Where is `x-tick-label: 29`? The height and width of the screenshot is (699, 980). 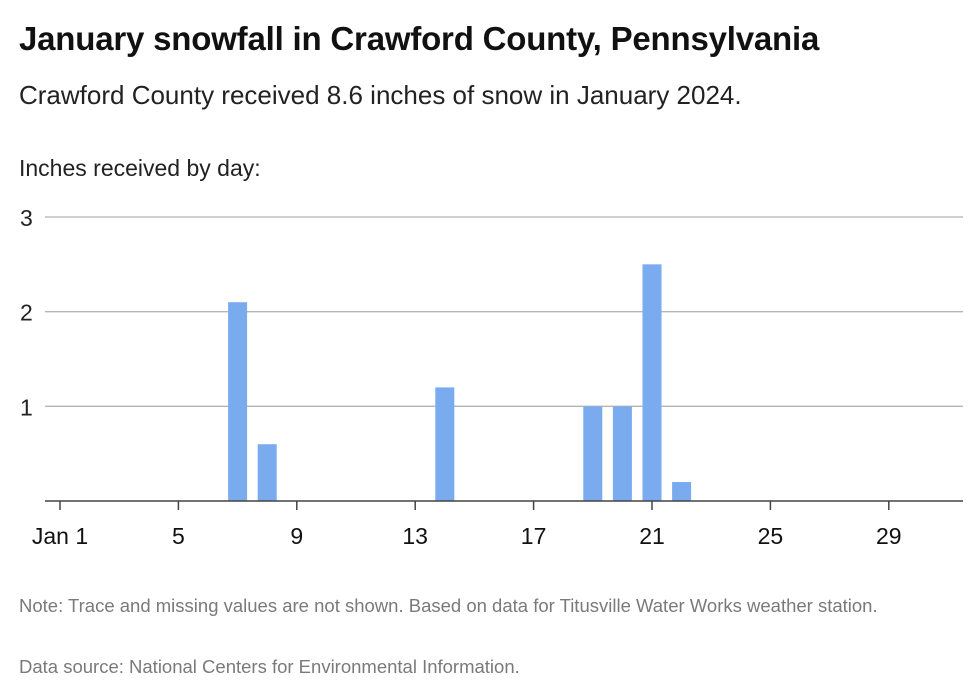 x-tick-label: 29 is located at coordinates (889, 536).